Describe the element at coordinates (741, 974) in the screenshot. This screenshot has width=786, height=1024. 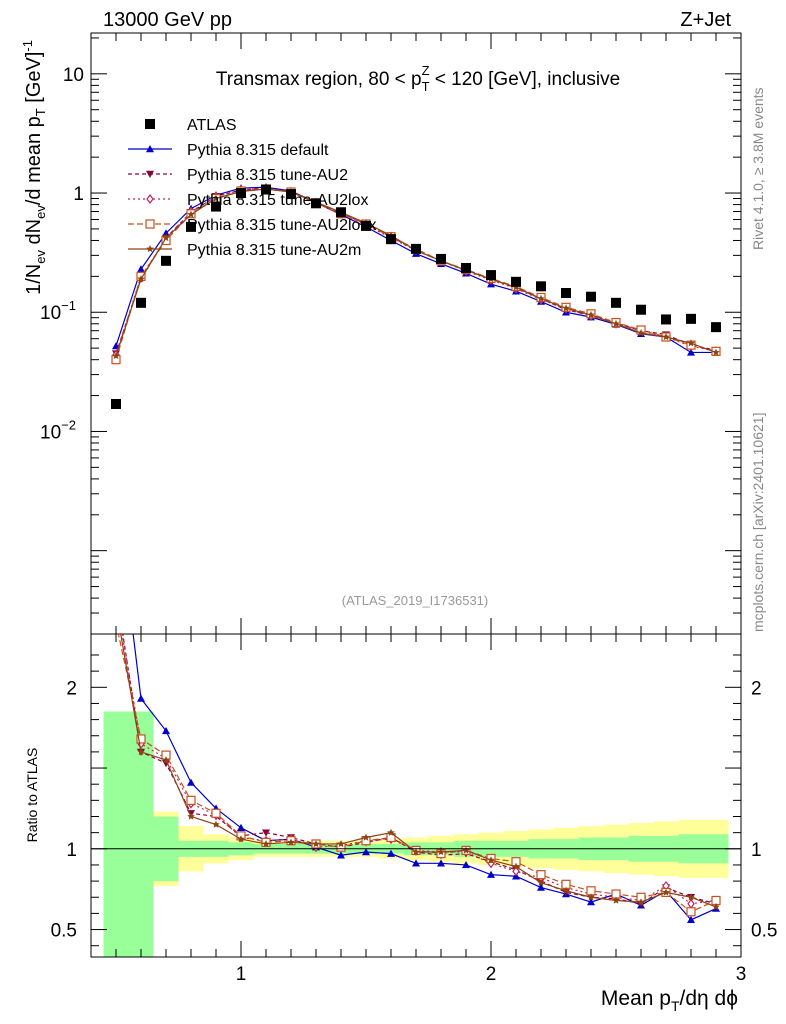
I see `x-tick-label: 3` at that location.